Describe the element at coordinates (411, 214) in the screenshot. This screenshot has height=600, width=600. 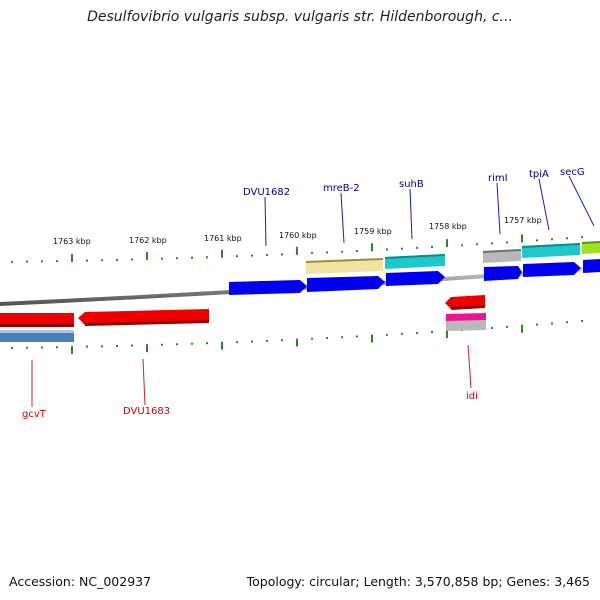
I see `leader-line-suhB` at that location.